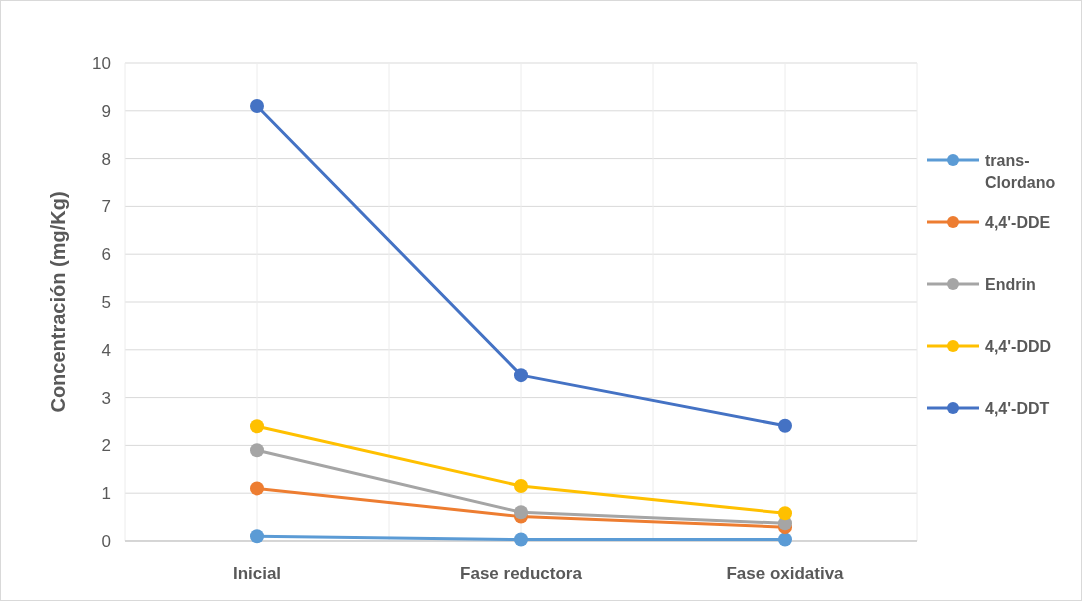  Describe the element at coordinates (257, 573) in the screenshot. I see `x-tick-label: Inicial` at that location.